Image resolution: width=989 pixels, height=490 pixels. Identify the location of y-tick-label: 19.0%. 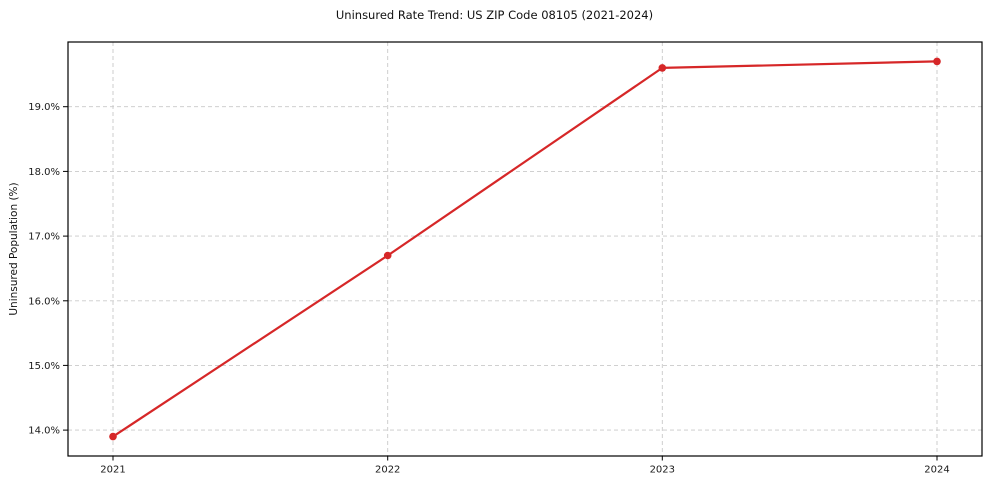
(44, 107).